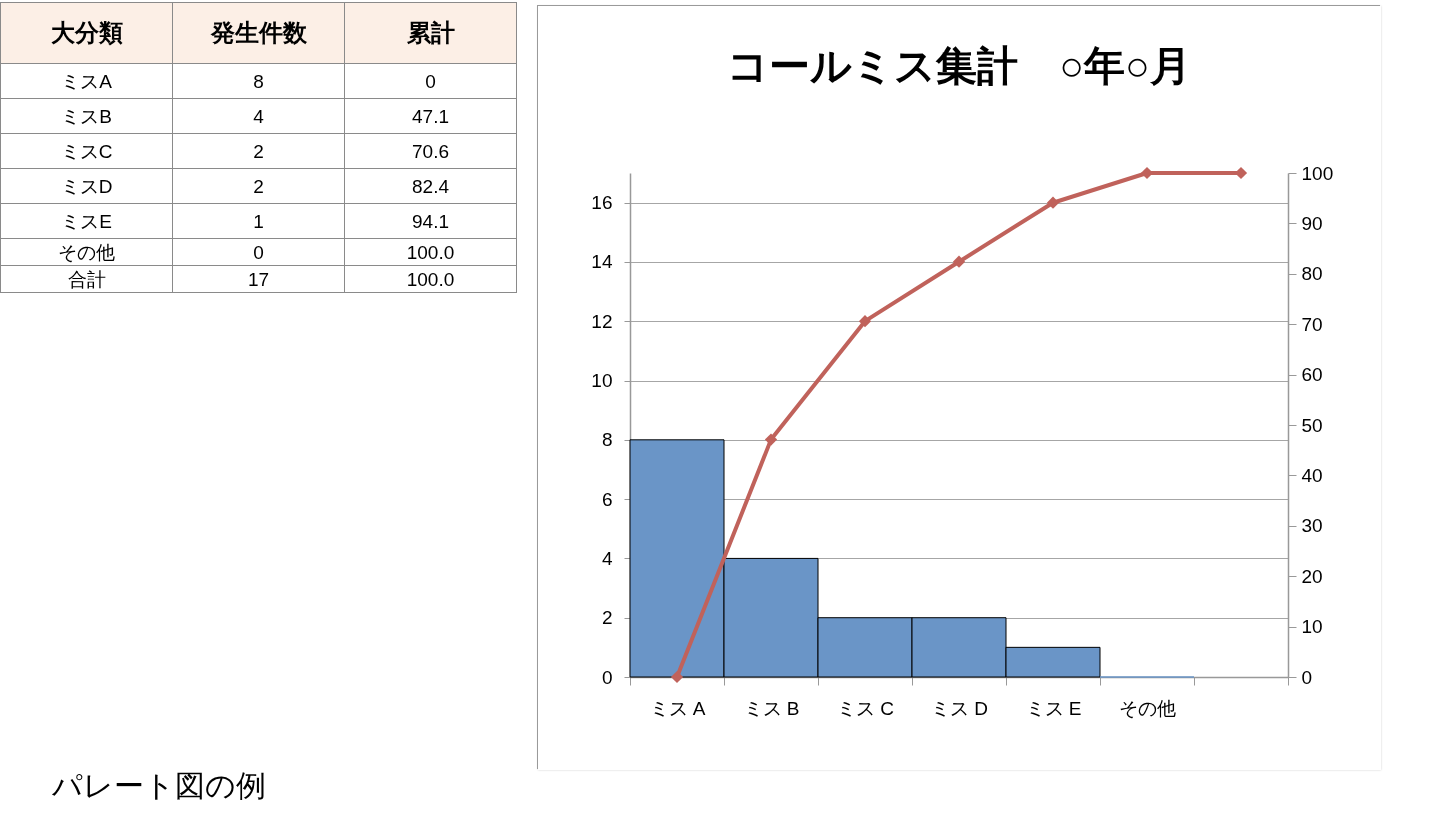 Image resolution: width=1440 pixels, height=833 pixels. I want to click on category-label: その他, so click(86, 252).